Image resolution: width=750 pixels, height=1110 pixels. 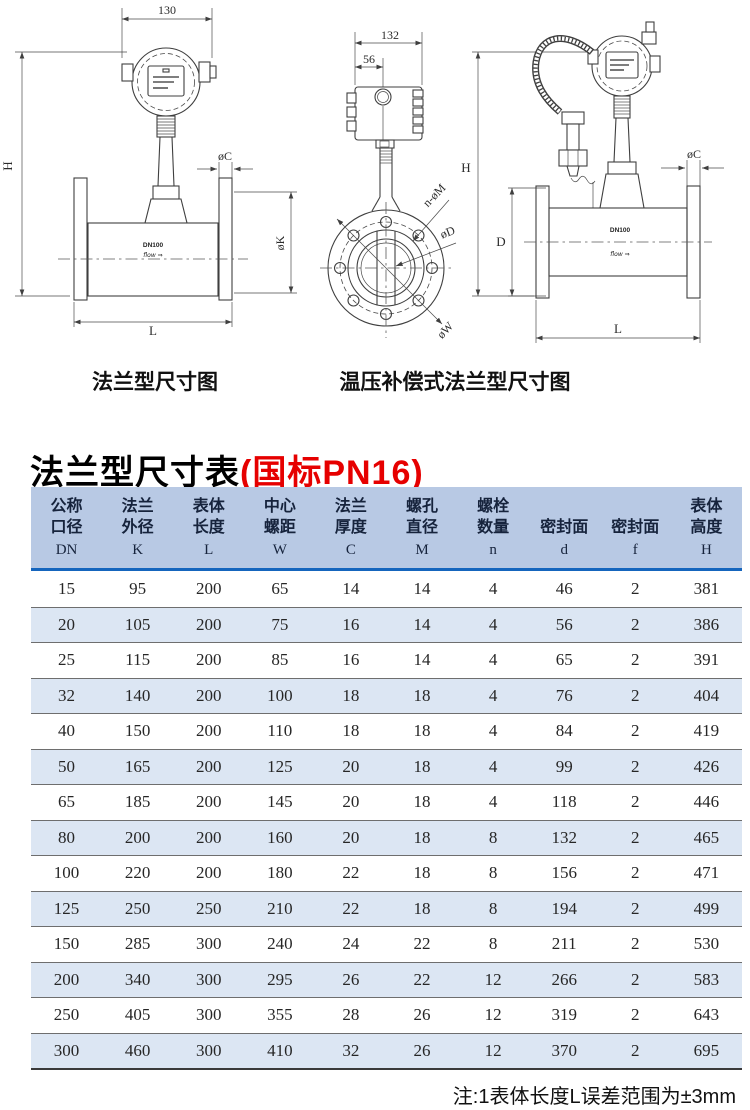 I want to click on table-cell: 4, so click(x=493, y=660).